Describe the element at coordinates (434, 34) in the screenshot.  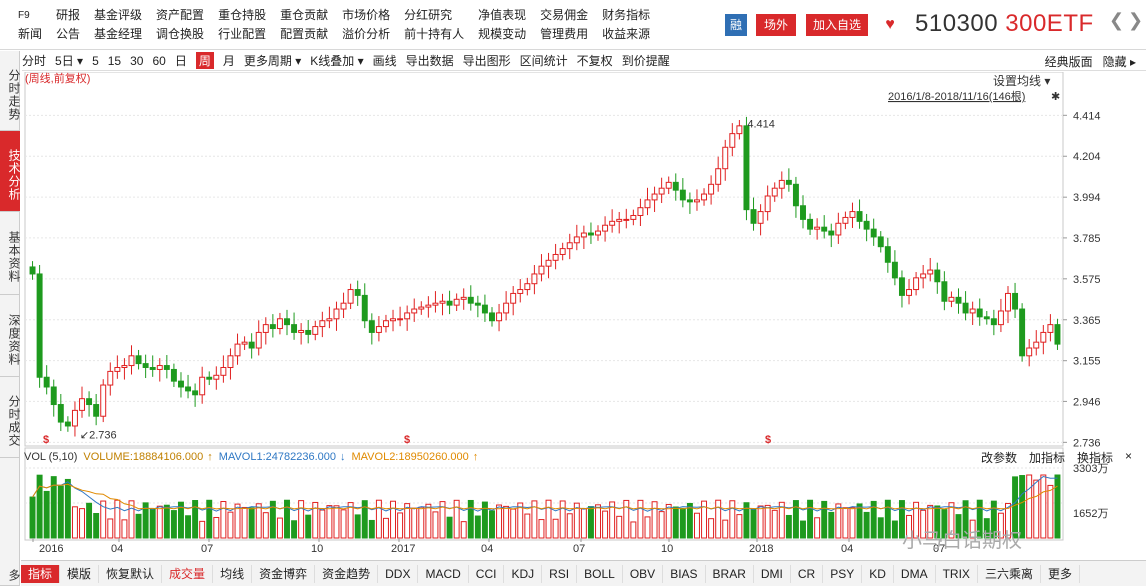
I see `menu-item: 前十持有人` at that location.